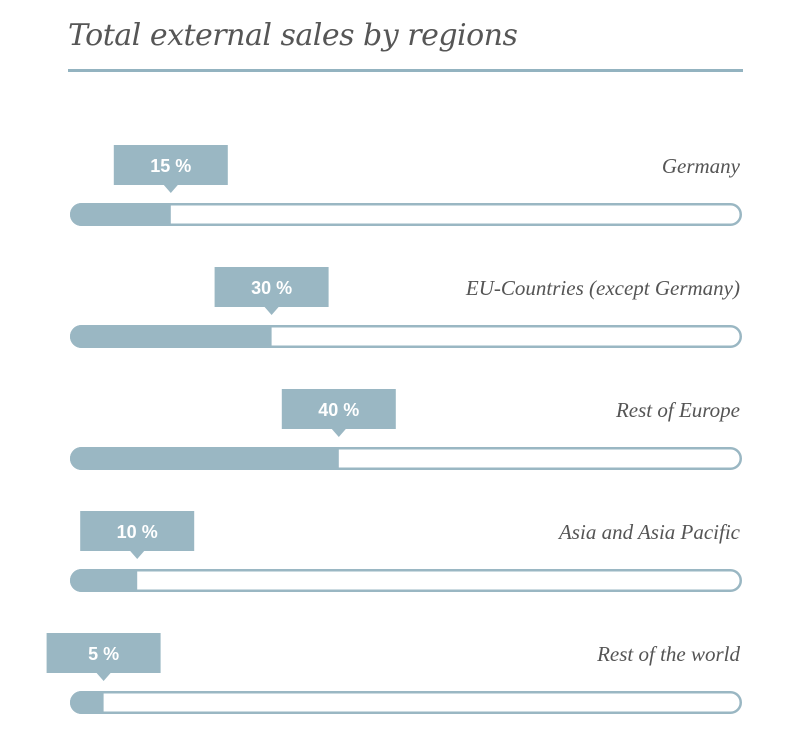 The height and width of the screenshot is (753, 800). Describe the element at coordinates (103, 654) in the screenshot. I see `value-label: 5 %` at that location.